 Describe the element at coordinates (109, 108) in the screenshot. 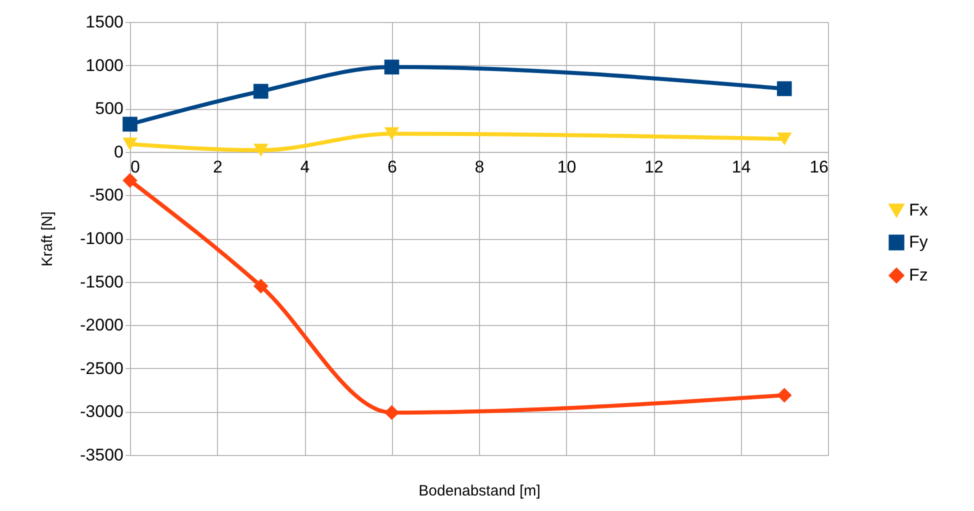

I see `y-tick-label: 500` at that location.